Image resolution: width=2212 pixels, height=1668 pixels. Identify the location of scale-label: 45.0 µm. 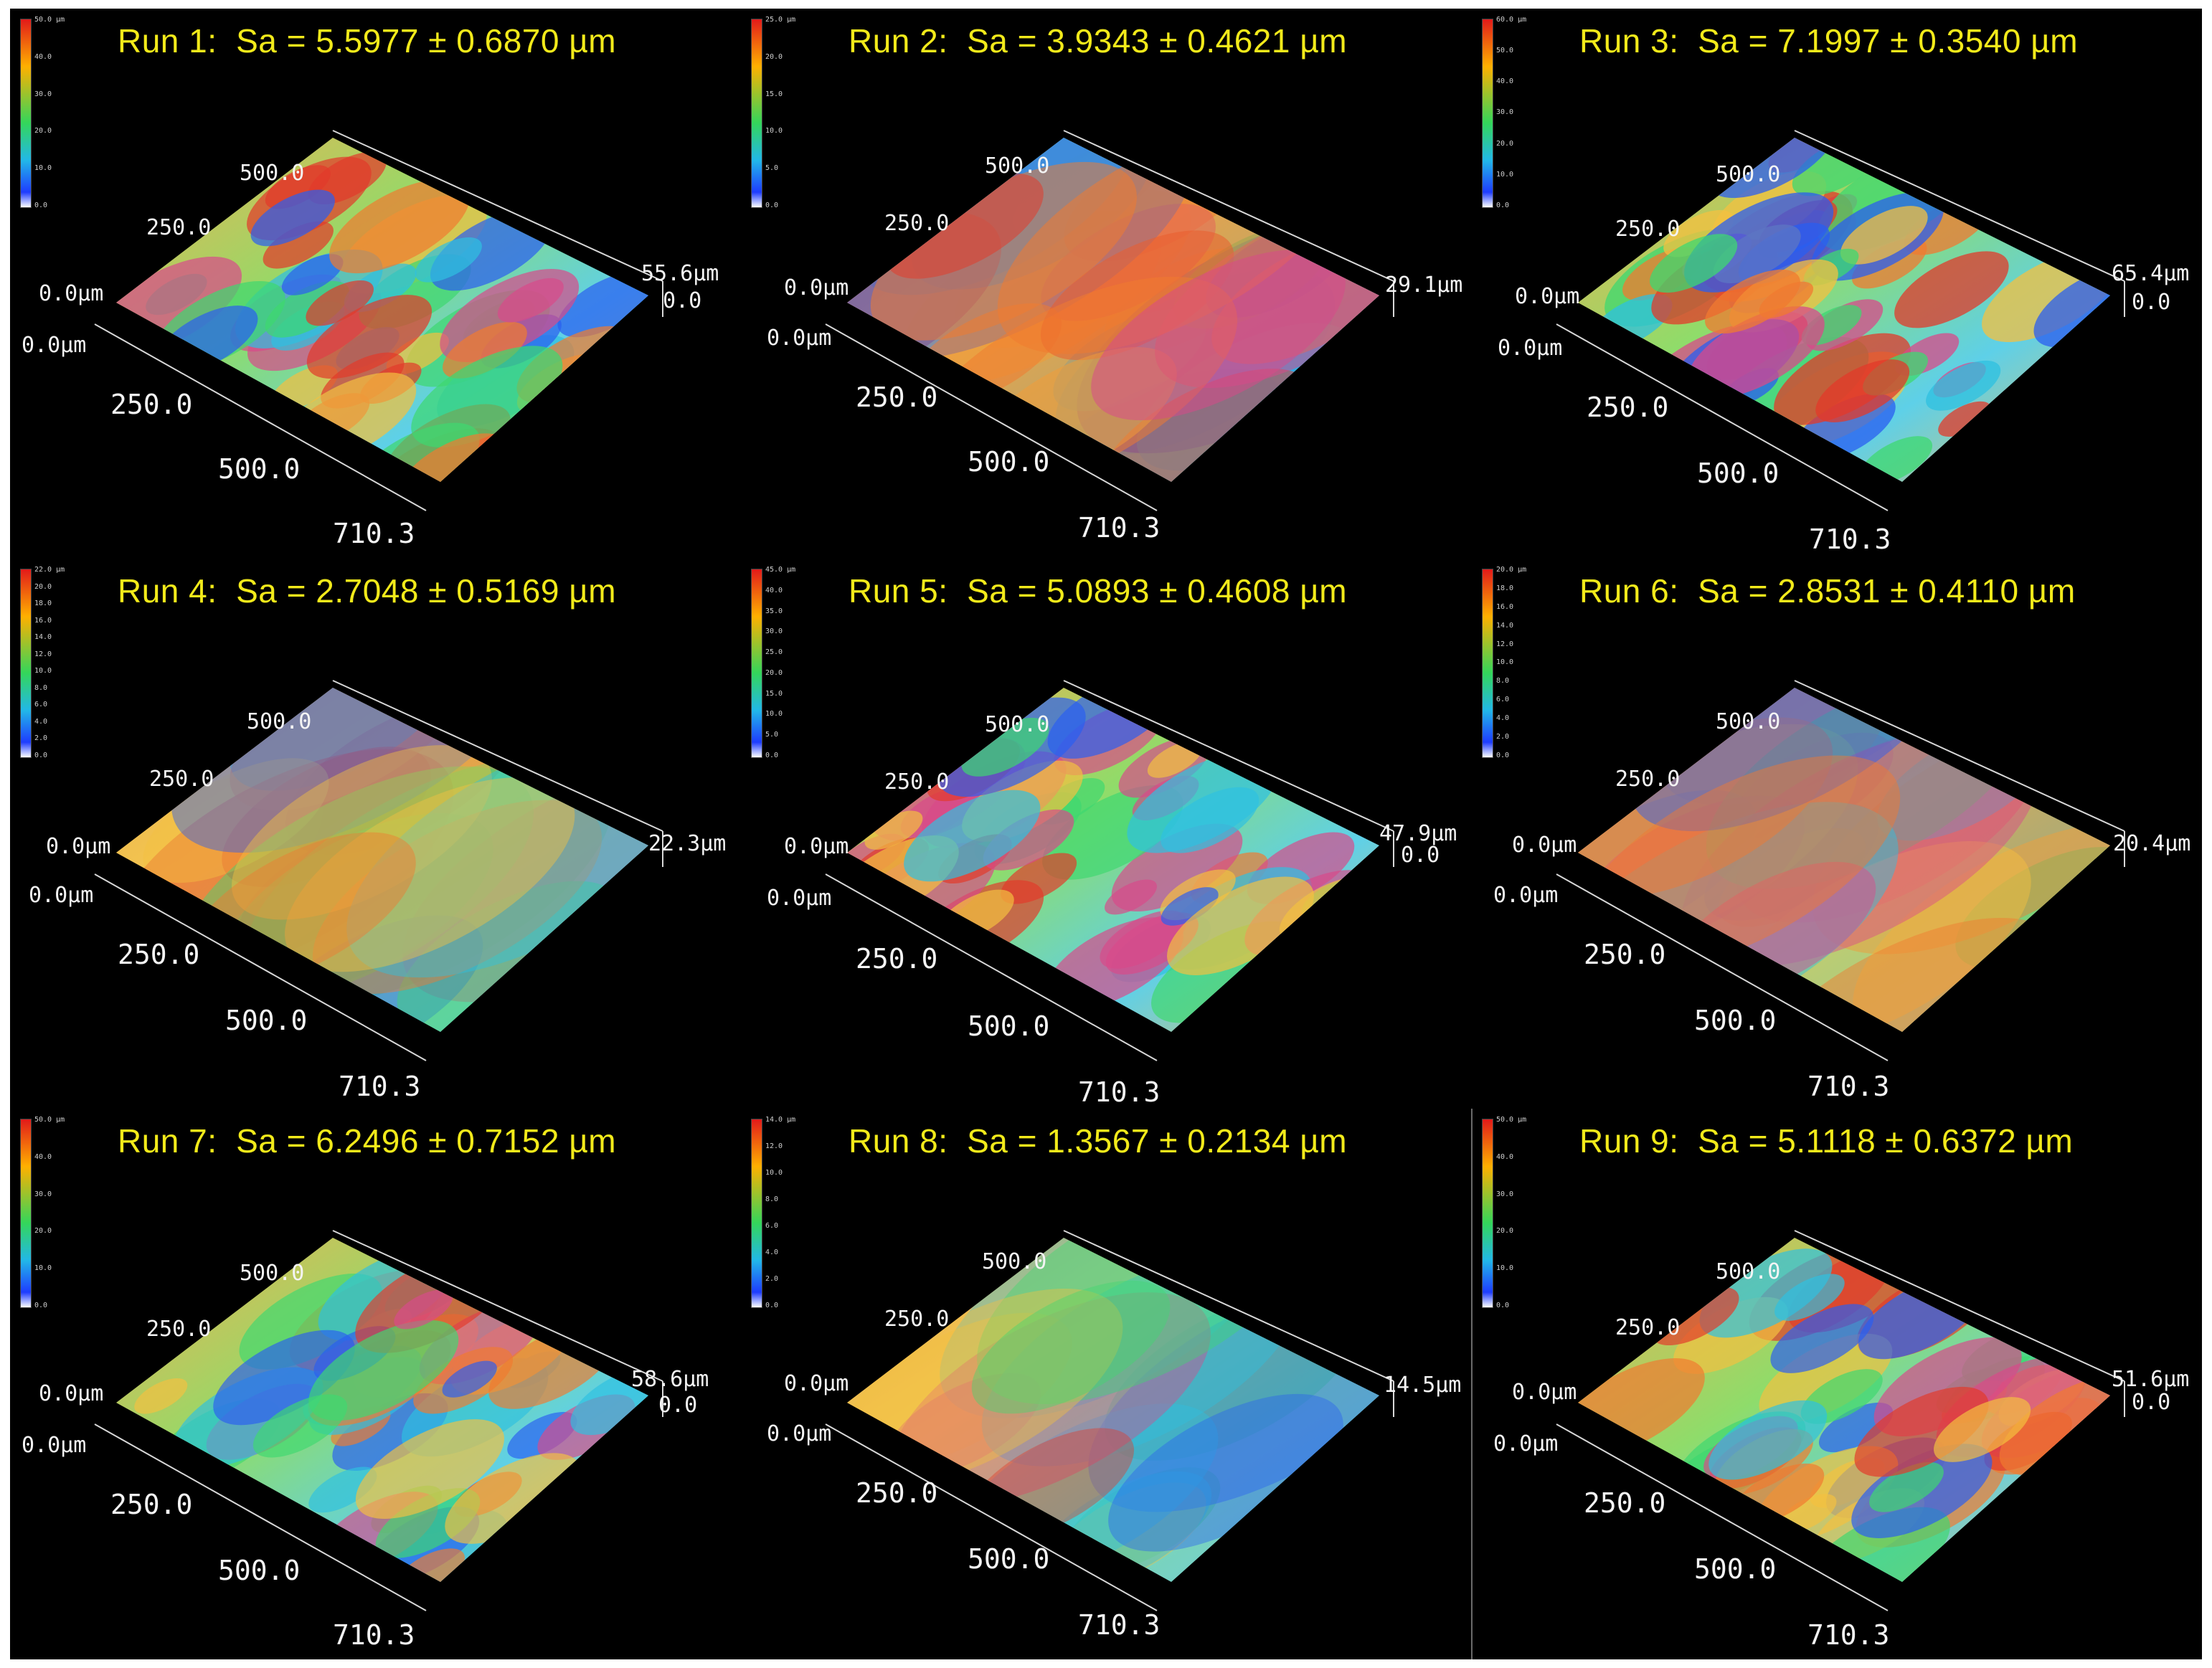
(780, 570).